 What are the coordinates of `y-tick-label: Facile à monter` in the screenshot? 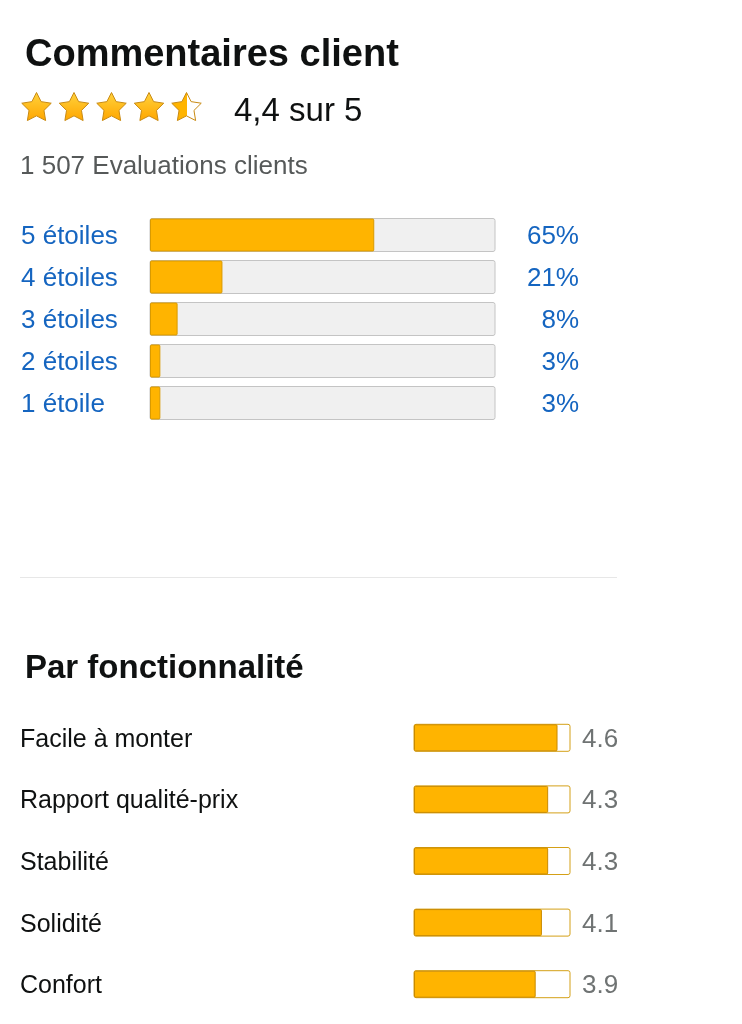 It's located at (106, 737).